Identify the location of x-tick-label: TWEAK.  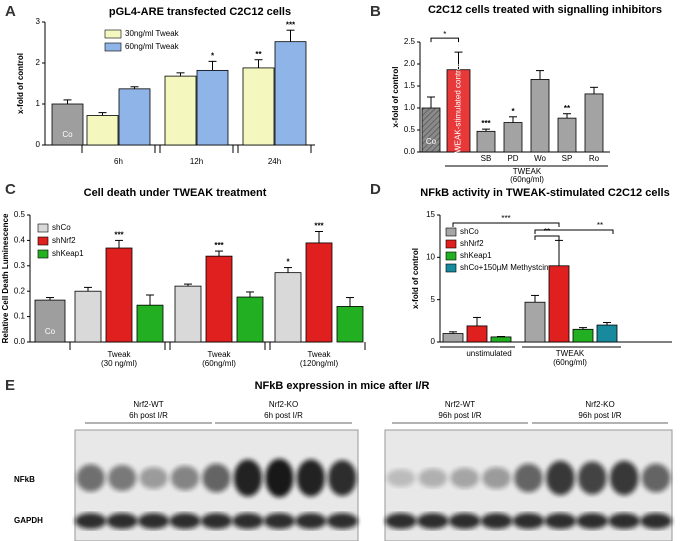
(570, 353).